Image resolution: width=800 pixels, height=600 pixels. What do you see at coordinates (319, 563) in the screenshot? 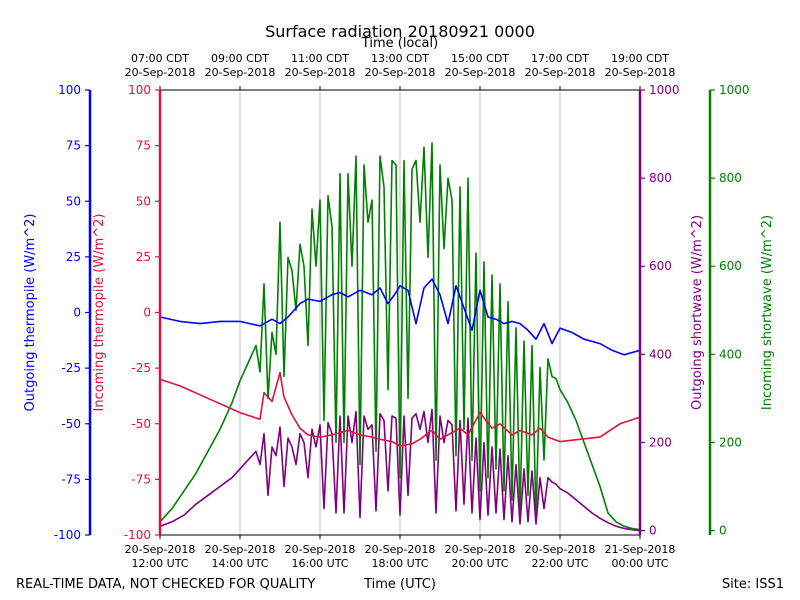
I see `x-tick-label: 16:00 UTC` at bounding box center [319, 563].